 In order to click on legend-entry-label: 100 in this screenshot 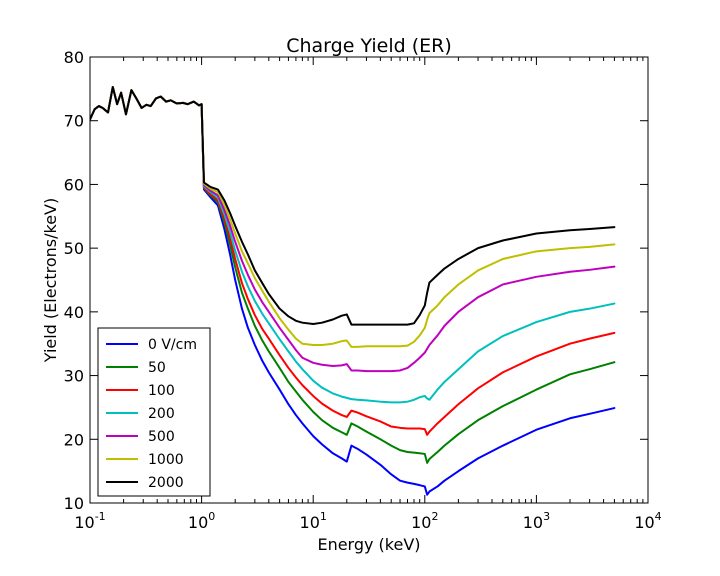, I will do `click(161, 391)`.